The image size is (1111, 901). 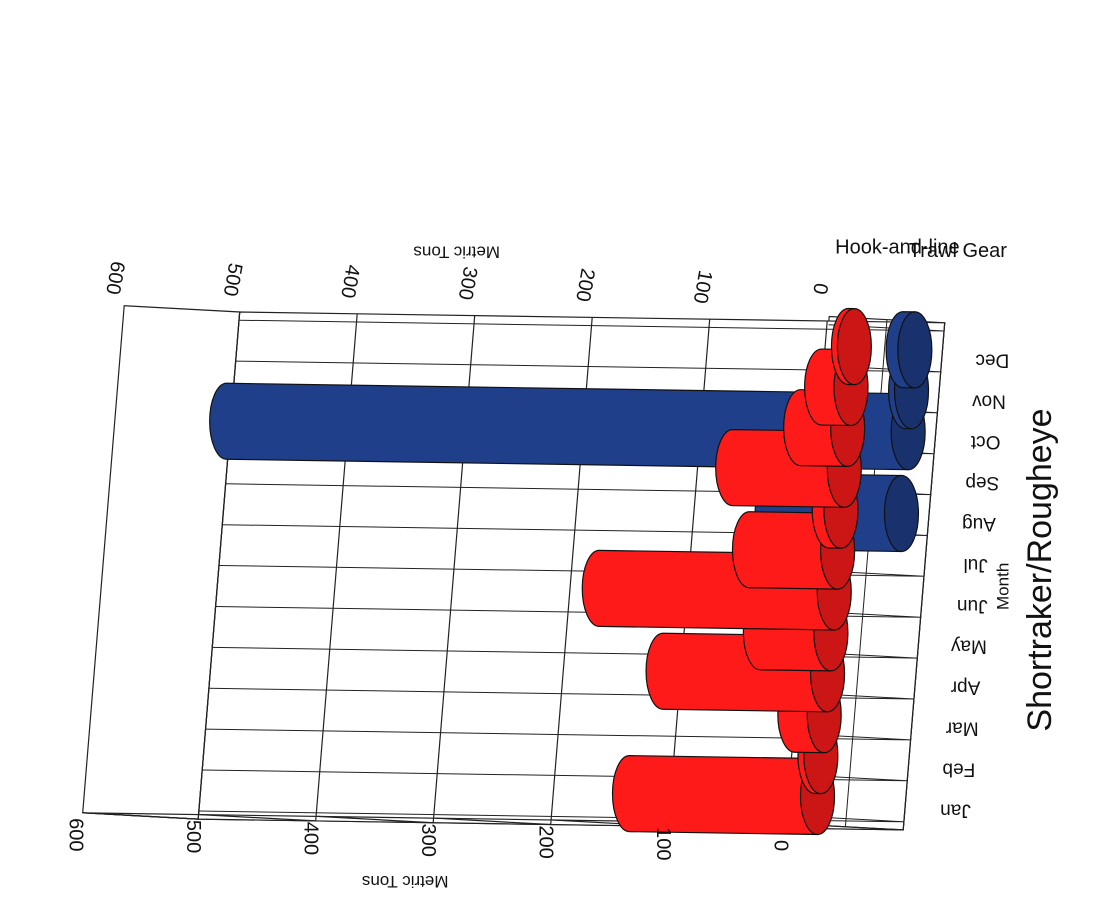 I want to click on ytick-label-front: 400, so click(x=310, y=838).